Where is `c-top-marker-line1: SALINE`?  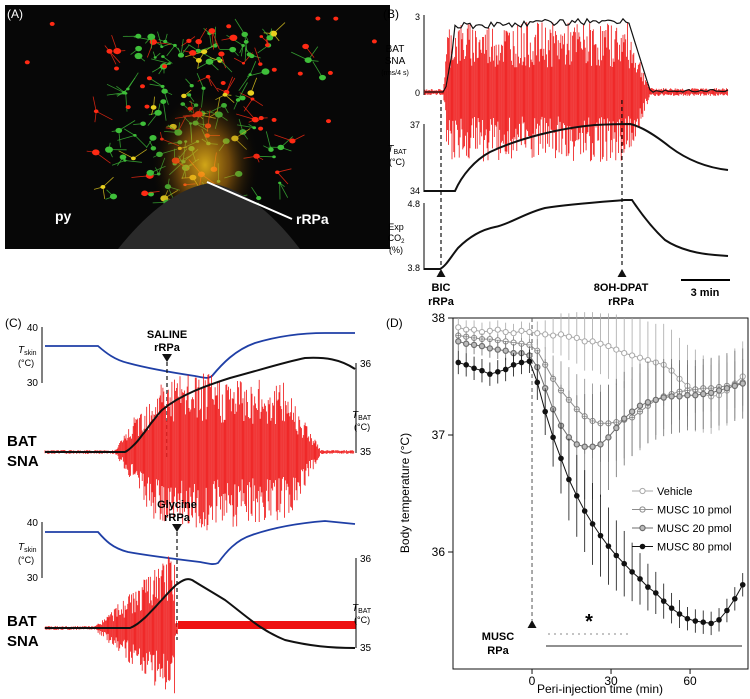
c-top-marker-line1: SALINE is located at coordinates (167, 335).